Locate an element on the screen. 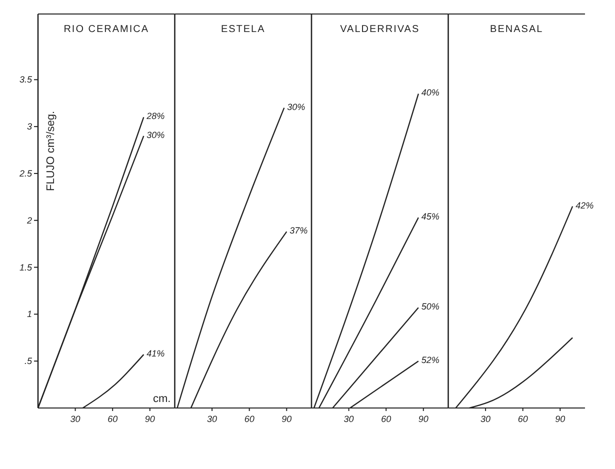 The height and width of the screenshot is (469, 615). text: BENASAL is located at coordinates (517, 29).